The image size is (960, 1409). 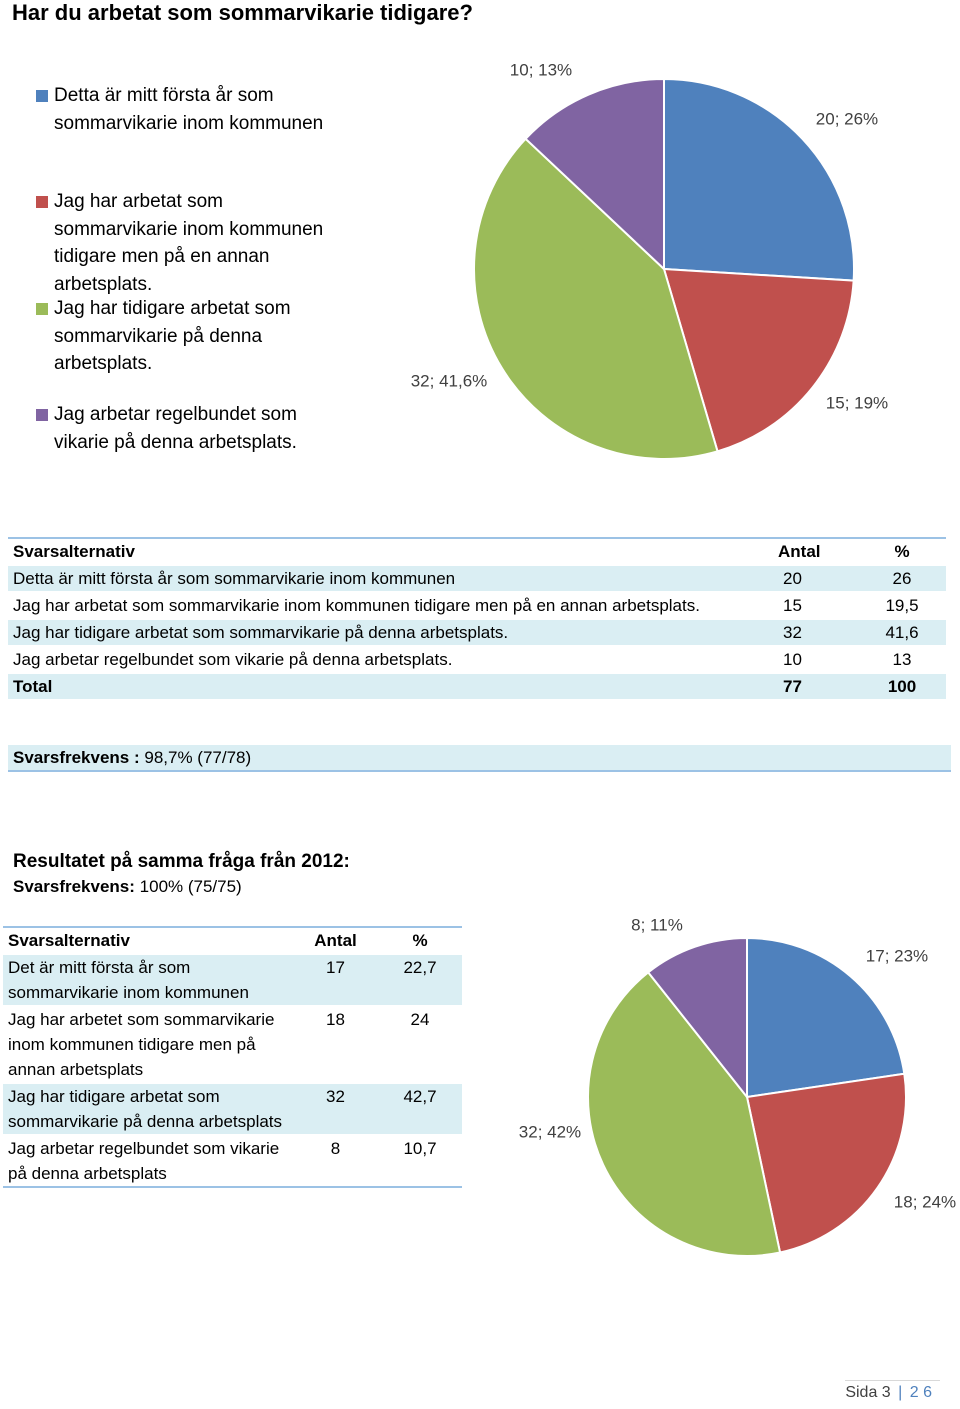 I want to click on section-title: Resultatet på samma fråga från 2012:, so click(x=181, y=861).